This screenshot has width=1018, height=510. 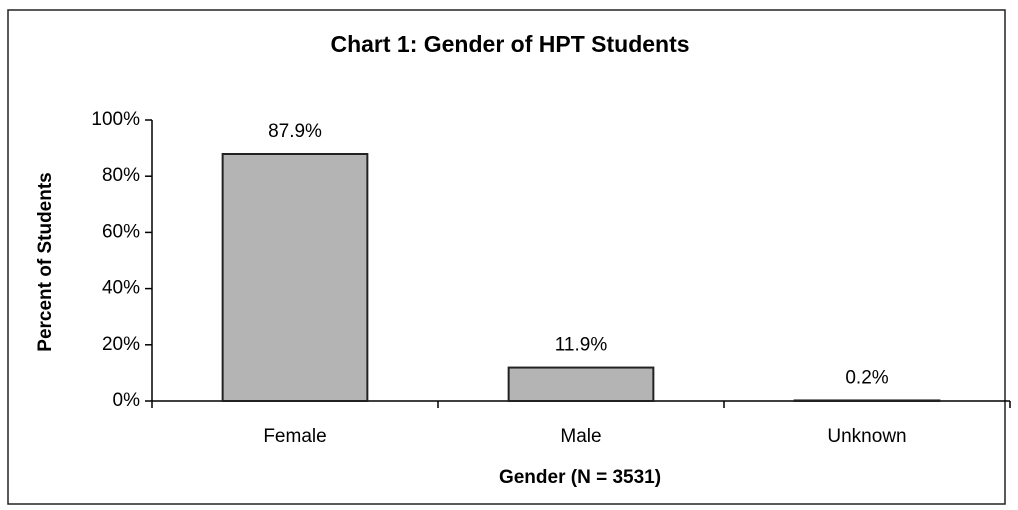 What do you see at coordinates (121, 288) in the screenshot?
I see `y-tick-label: 40%` at bounding box center [121, 288].